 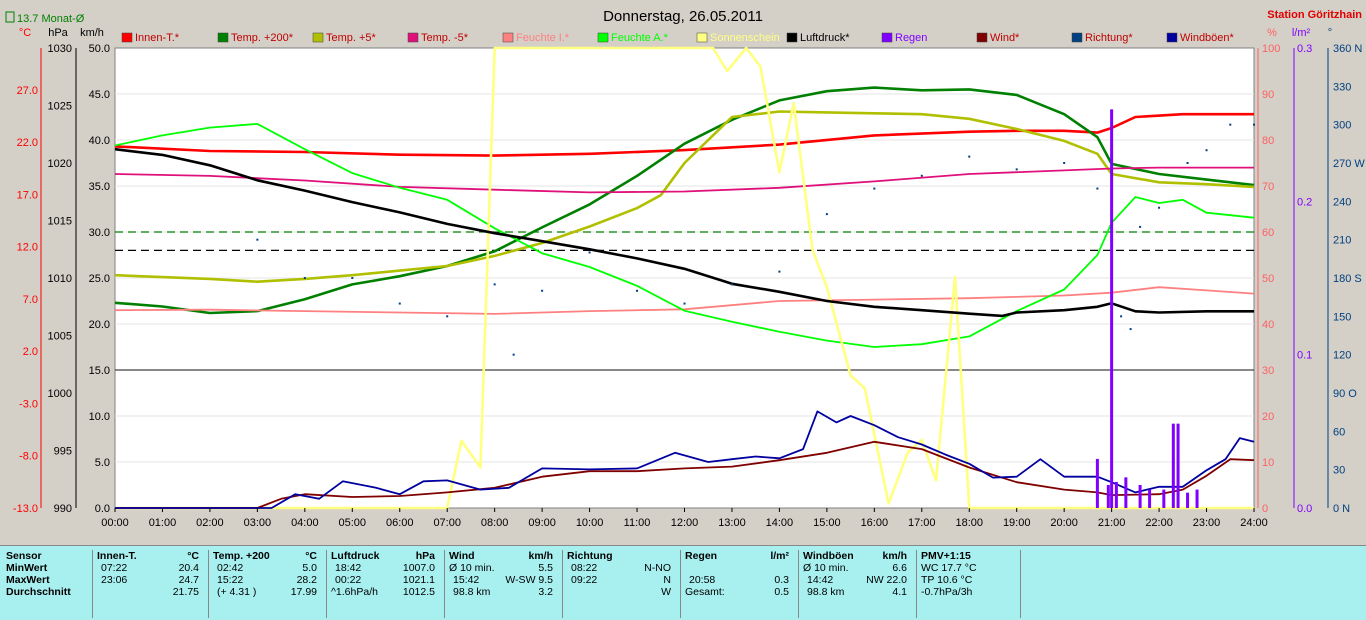 What do you see at coordinates (820, 580) in the screenshot?
I see `stats-time: 14:42` at bounding box center [820, 580].